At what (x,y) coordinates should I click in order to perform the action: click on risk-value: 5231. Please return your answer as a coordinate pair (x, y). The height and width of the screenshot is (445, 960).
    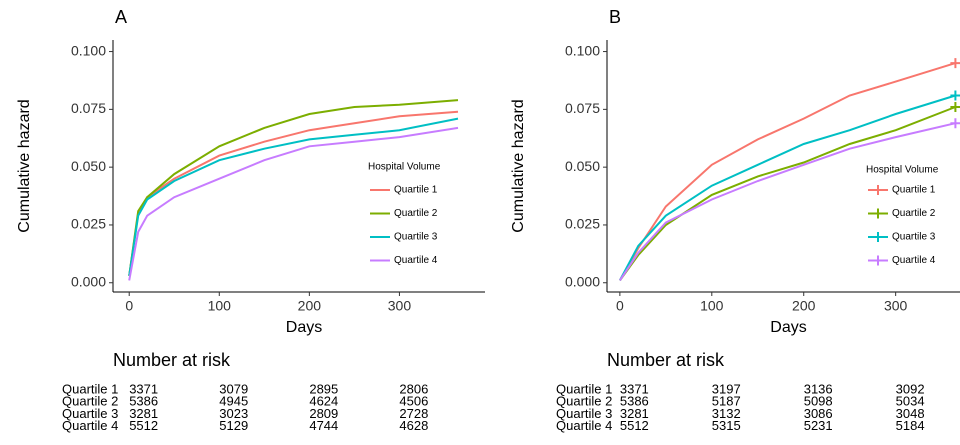
    Looking at the image, I should click on (818, 425).